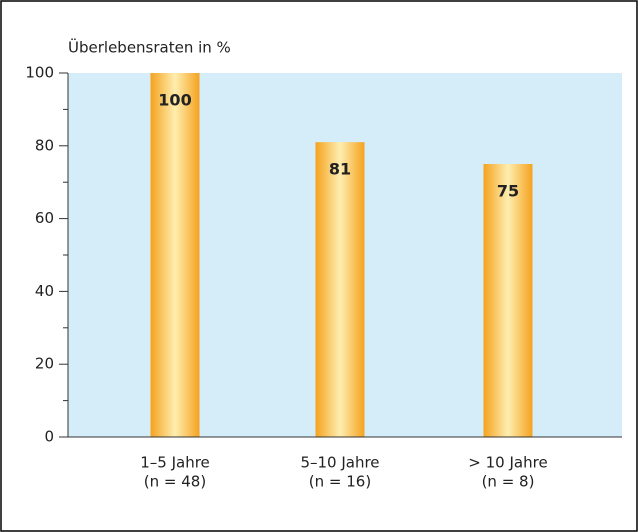  What do you see at coordinates (175, 482) in the screenshot?
I see `x-tick-note: (n = 48)` at bounding box center [175, 482].